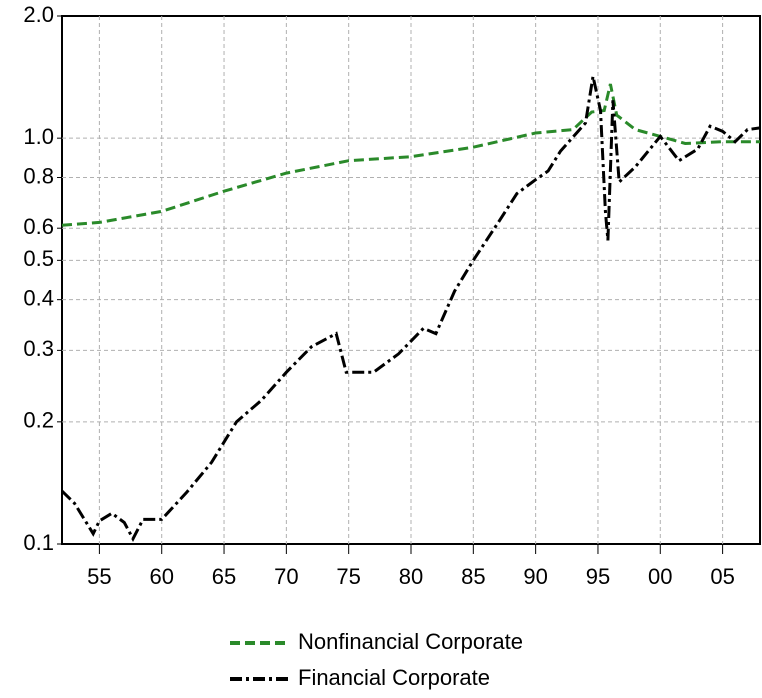 Image resolution: width=762 pixels, height=698 pixels. What do you see at coordinates (38, 297) in the screenshot?
I see `y-tick-label: 0.4` at bounding box center [38, 297].